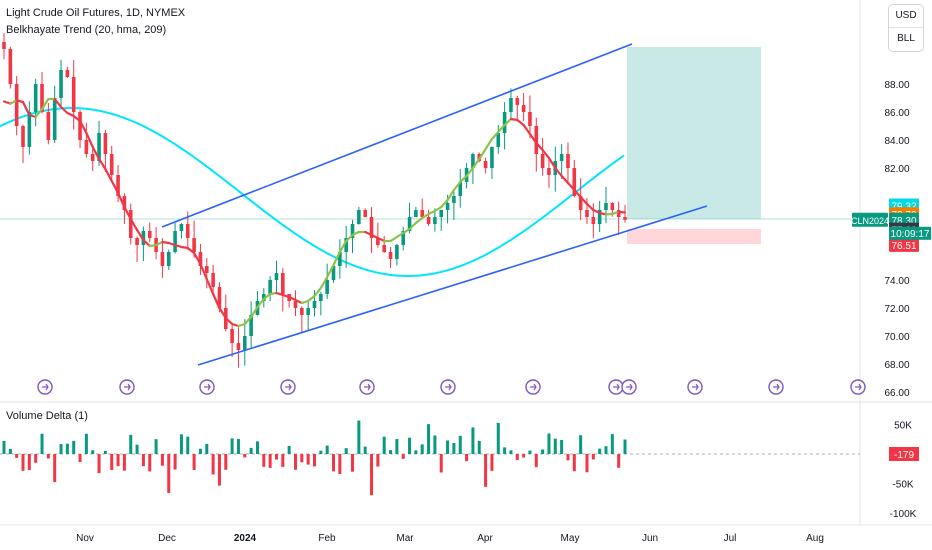  Describe the element at coordinates (870, 219) in the screenshot. I see `symbol-badge: CLN2024` at that location.